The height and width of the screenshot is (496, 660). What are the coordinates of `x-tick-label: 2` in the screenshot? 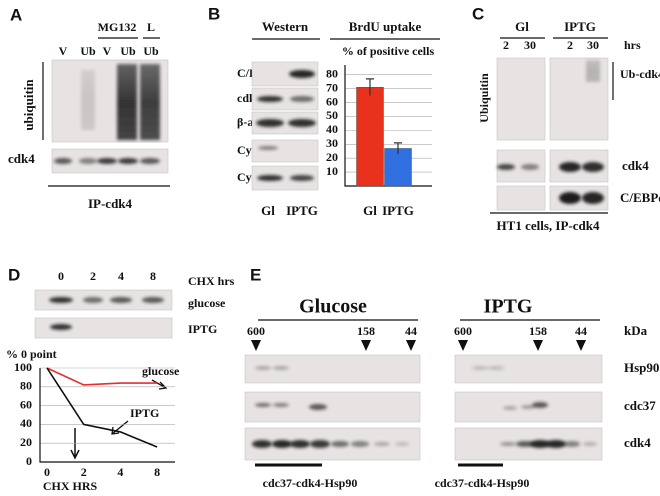 It's located at (84, 472).